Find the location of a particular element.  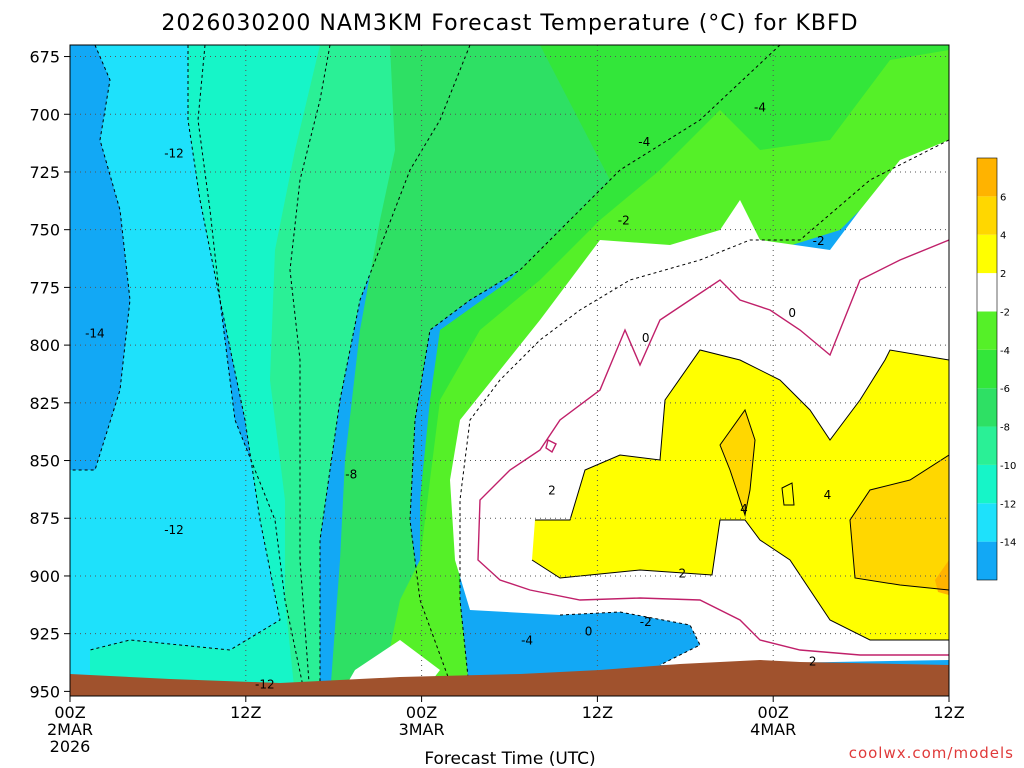

y-axis: 675 700 725 750 775 800 825 850 875 900 925 950 is located at coordinates (49, 374).